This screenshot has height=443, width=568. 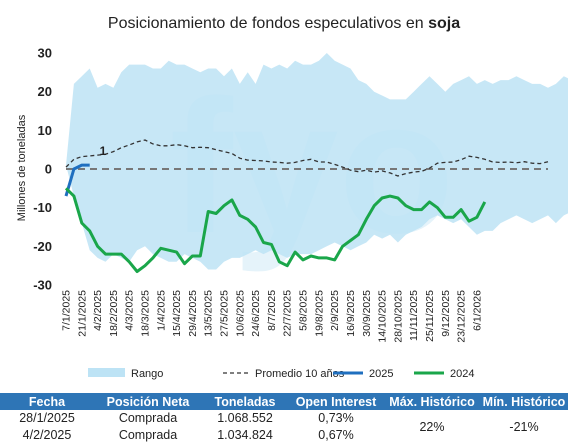 I want to click on legend: Rango Promedio 10 años 2025 2024, so click(x=281, y=374).